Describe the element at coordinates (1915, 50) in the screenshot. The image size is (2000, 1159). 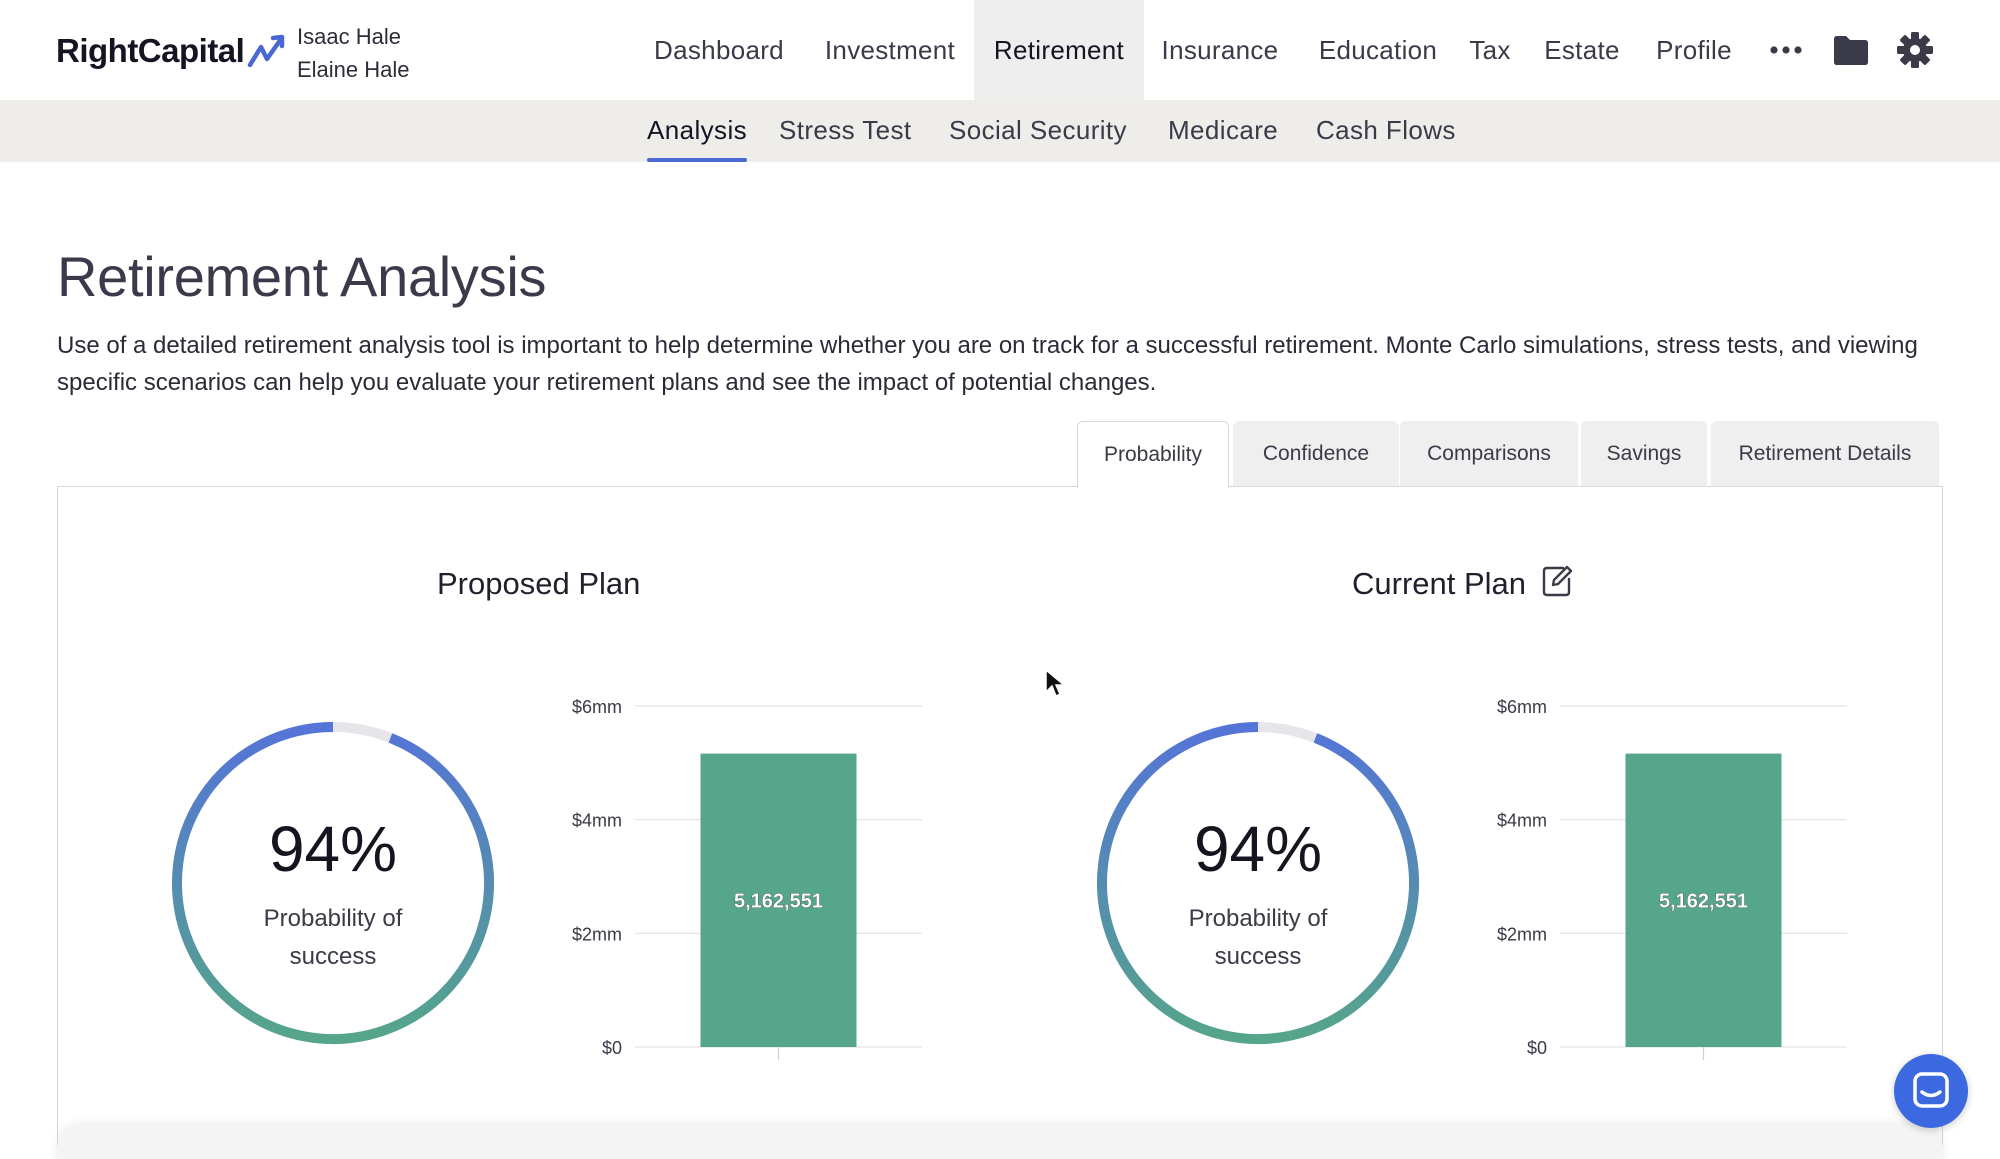
I see `gear-icon` at that location.